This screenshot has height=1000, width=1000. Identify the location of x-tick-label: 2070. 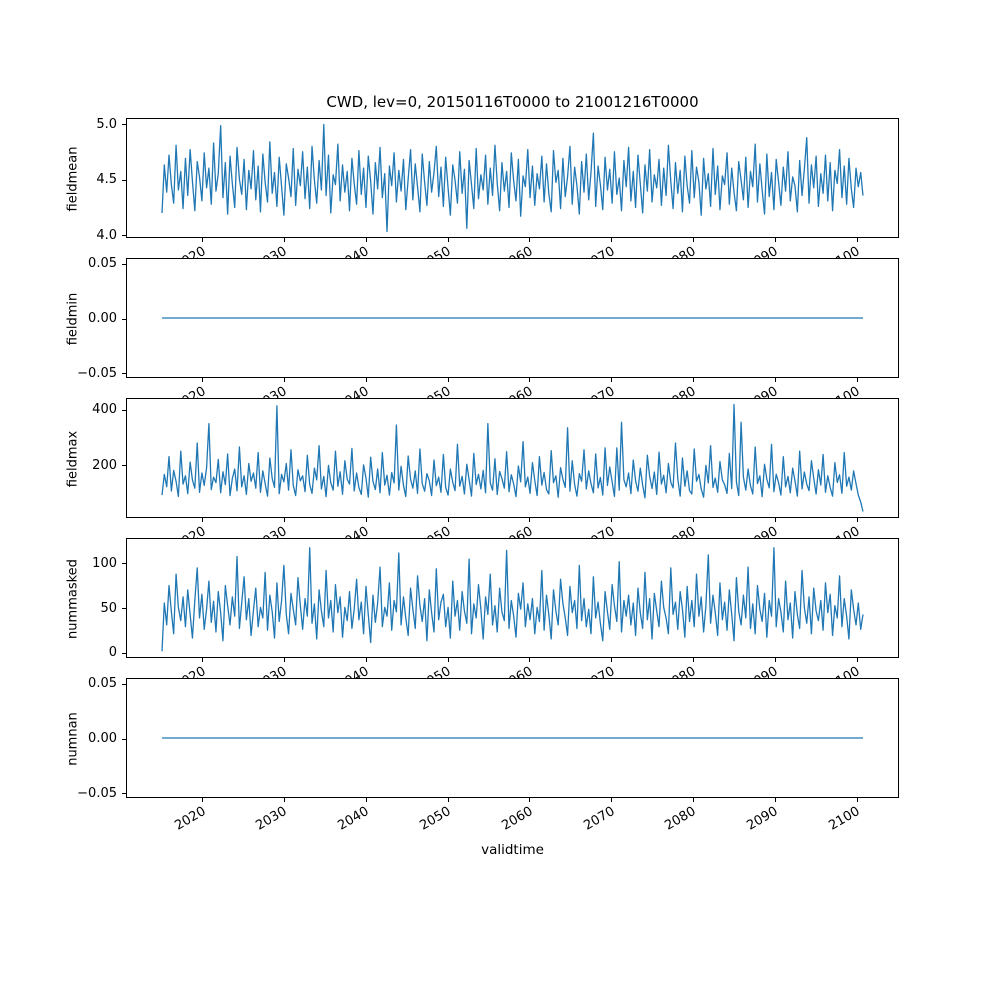
(599, 819).